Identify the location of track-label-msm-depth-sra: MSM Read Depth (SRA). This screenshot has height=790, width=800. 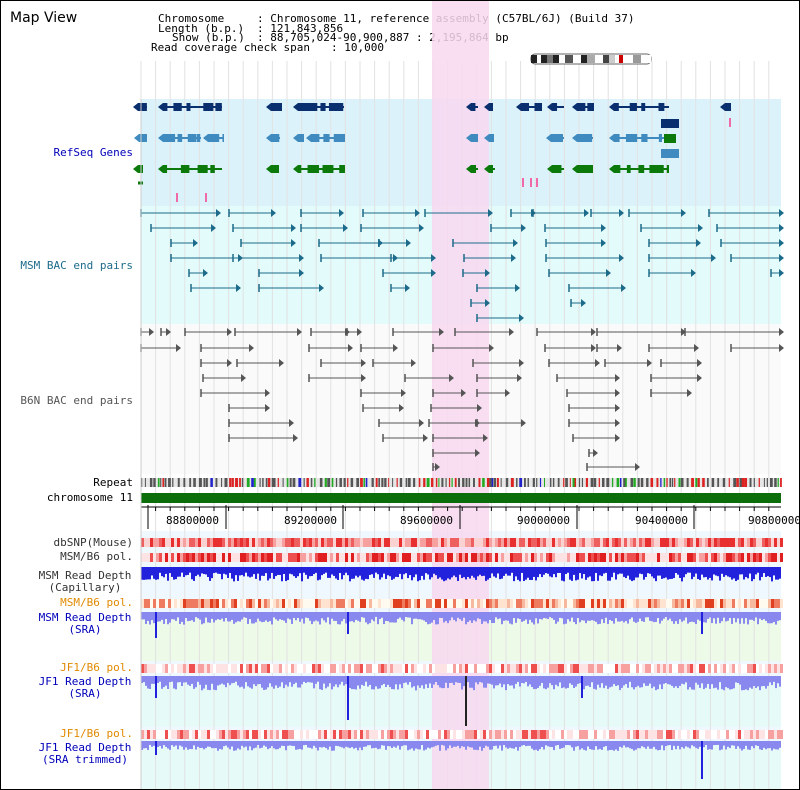
(85, 624).